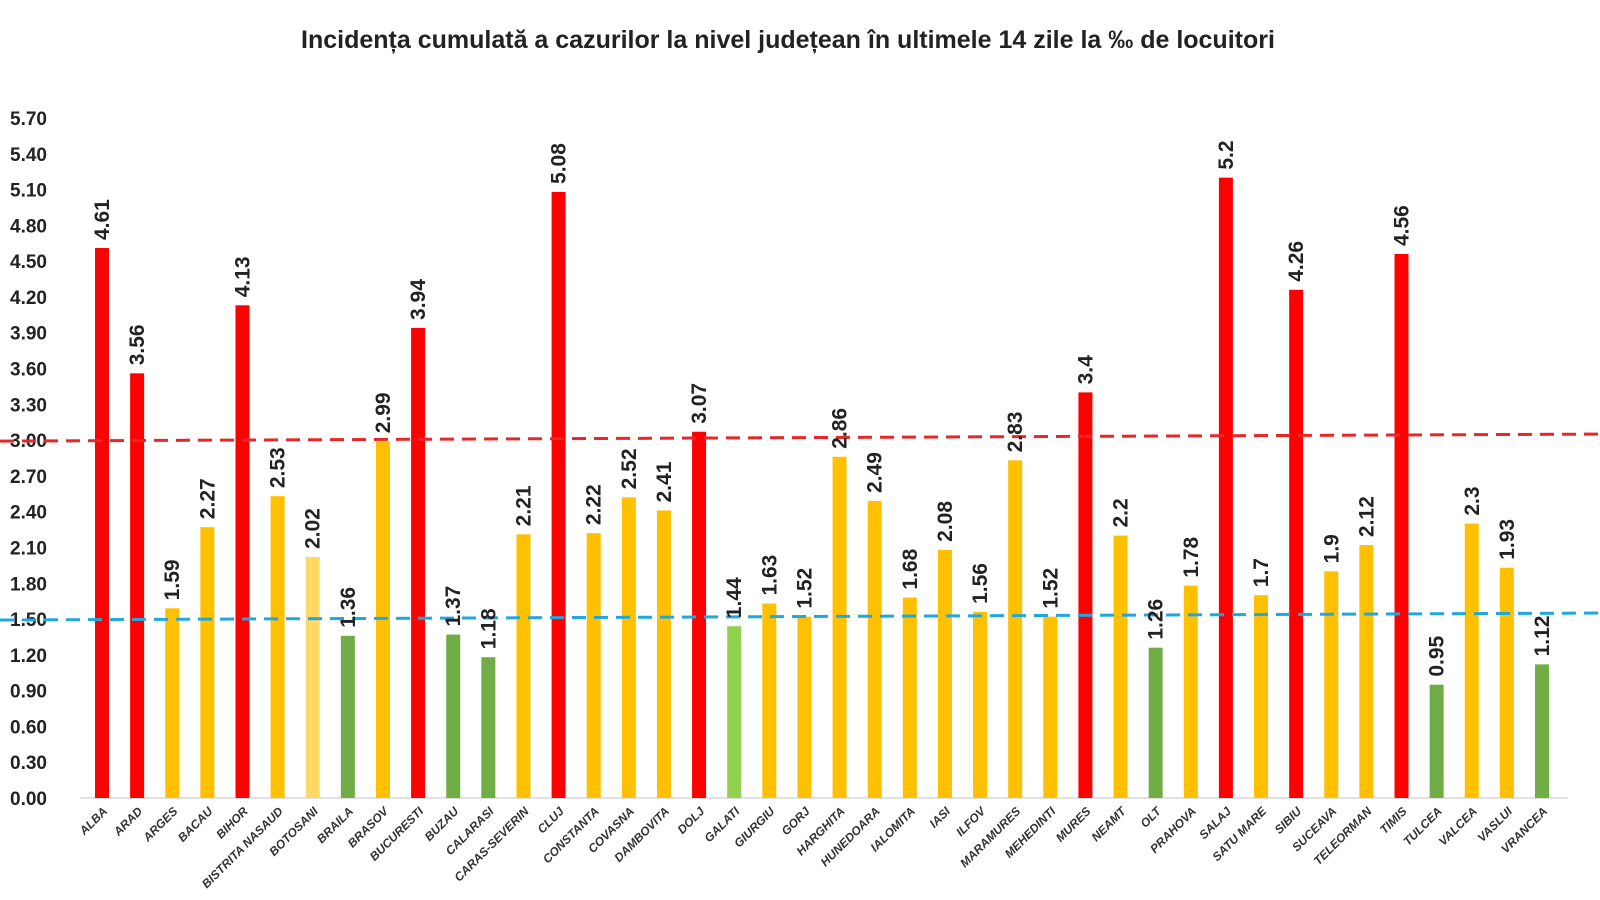 Image resolution: width=1600 pixels, height=900 pixels. What do you see at coordinates (1191, 556) in the screenshot?
I see `value-label: 1.78` at bounding box center [1191, 556].